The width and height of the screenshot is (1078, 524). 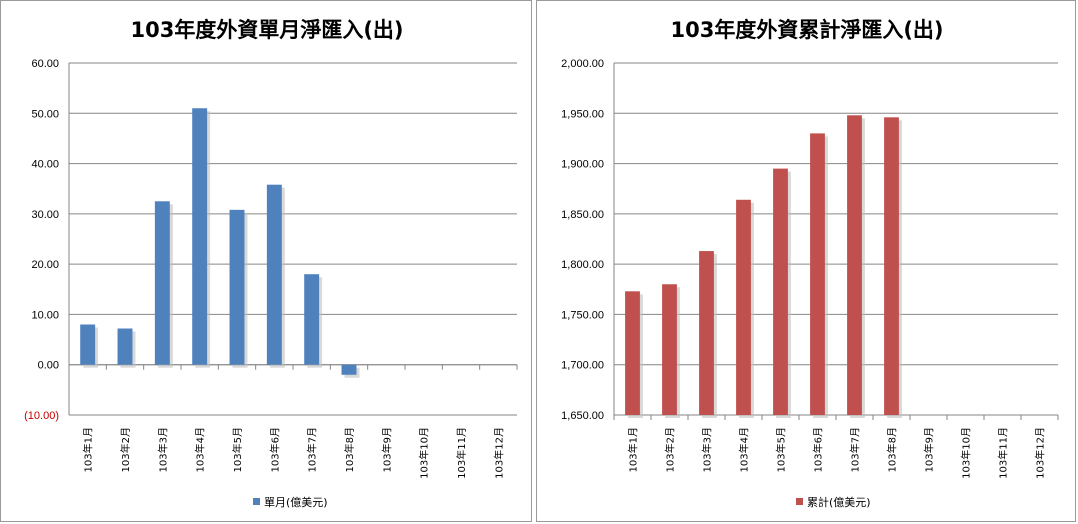 What do you see at coordinates (582, 366) in the screenshot?
I see `y-tick-label: 1,700.00` at bounding box center [582, 366].